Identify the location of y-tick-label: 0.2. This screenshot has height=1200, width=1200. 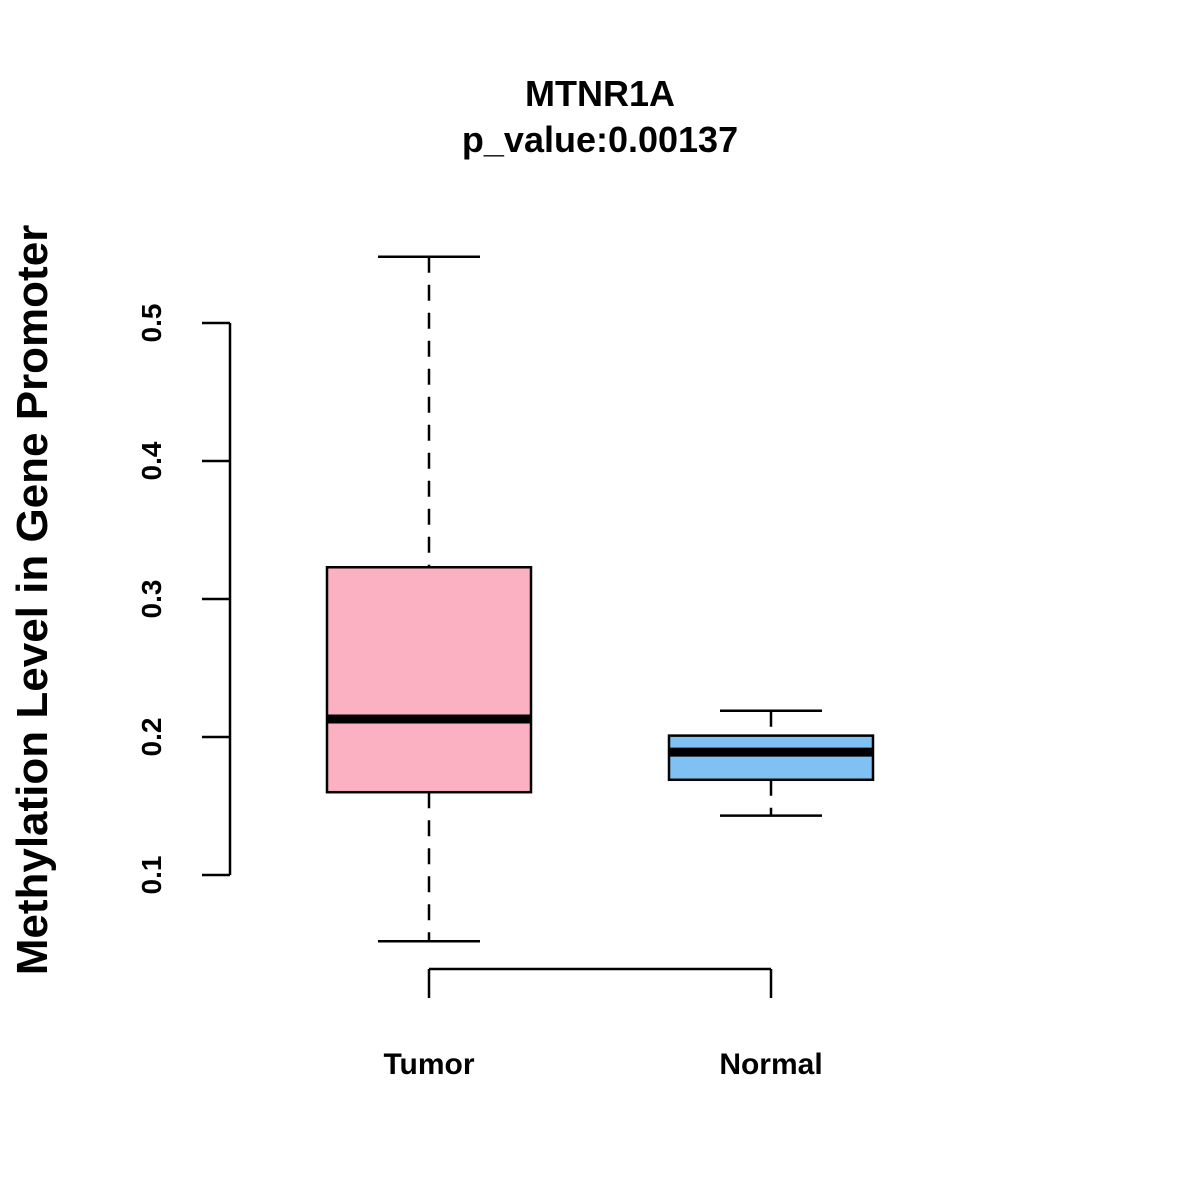
(151, 737).